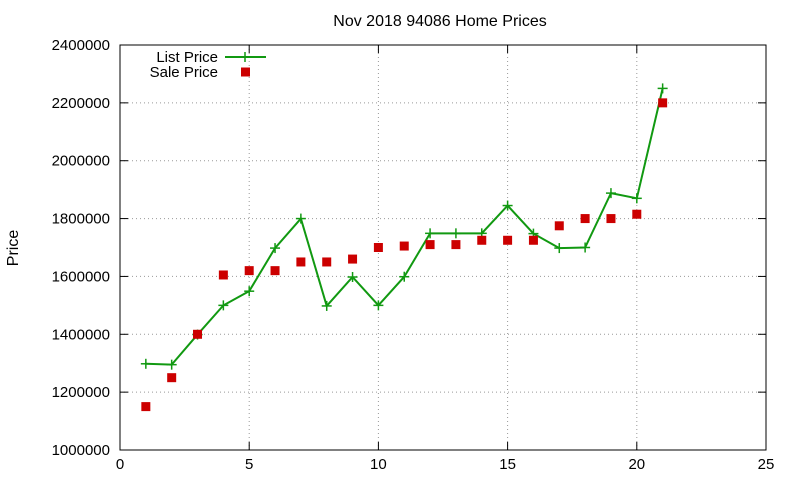 The image size is (800, 480). I want to click on legend-label: List Price, so click(187, 57).